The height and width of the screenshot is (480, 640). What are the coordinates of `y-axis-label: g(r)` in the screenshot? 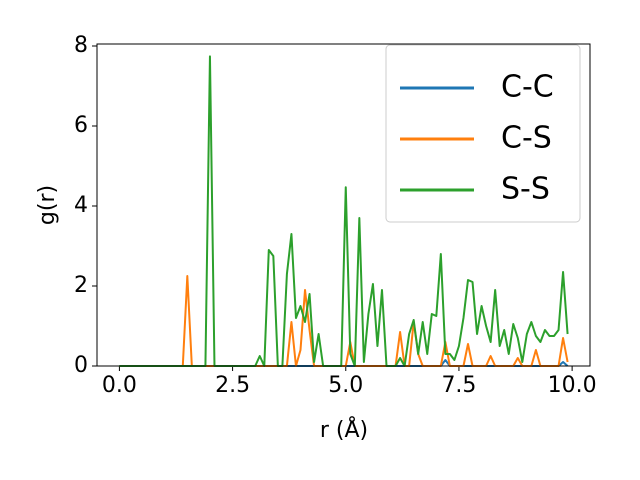 It's located at (47, 205).